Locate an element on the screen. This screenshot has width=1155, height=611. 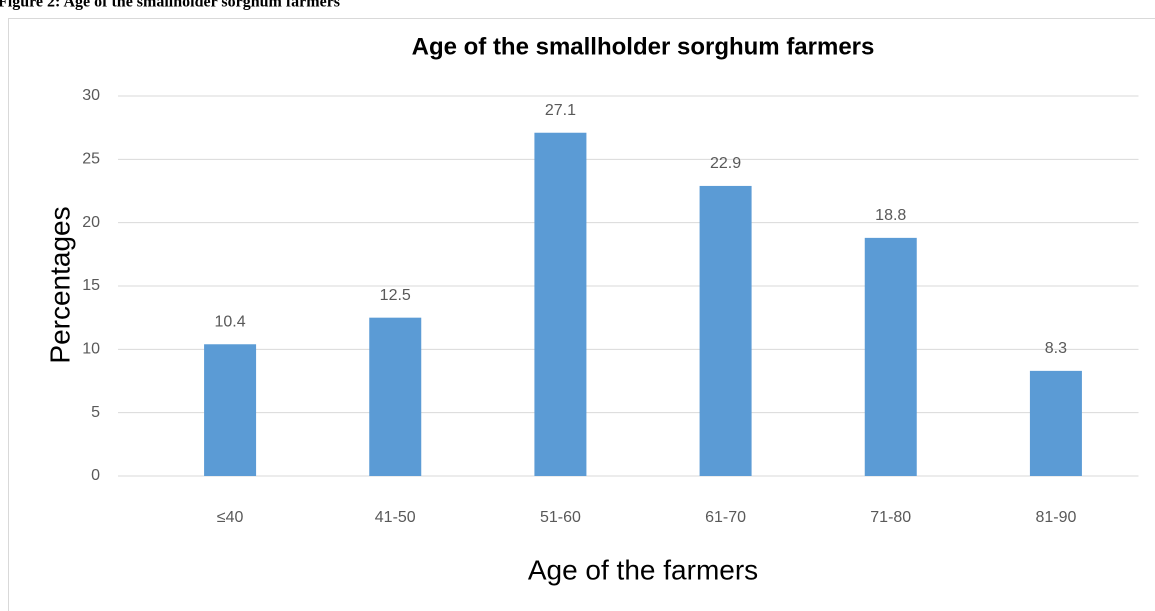
y-tick-label: 0 is located at coordinates (95, 475).